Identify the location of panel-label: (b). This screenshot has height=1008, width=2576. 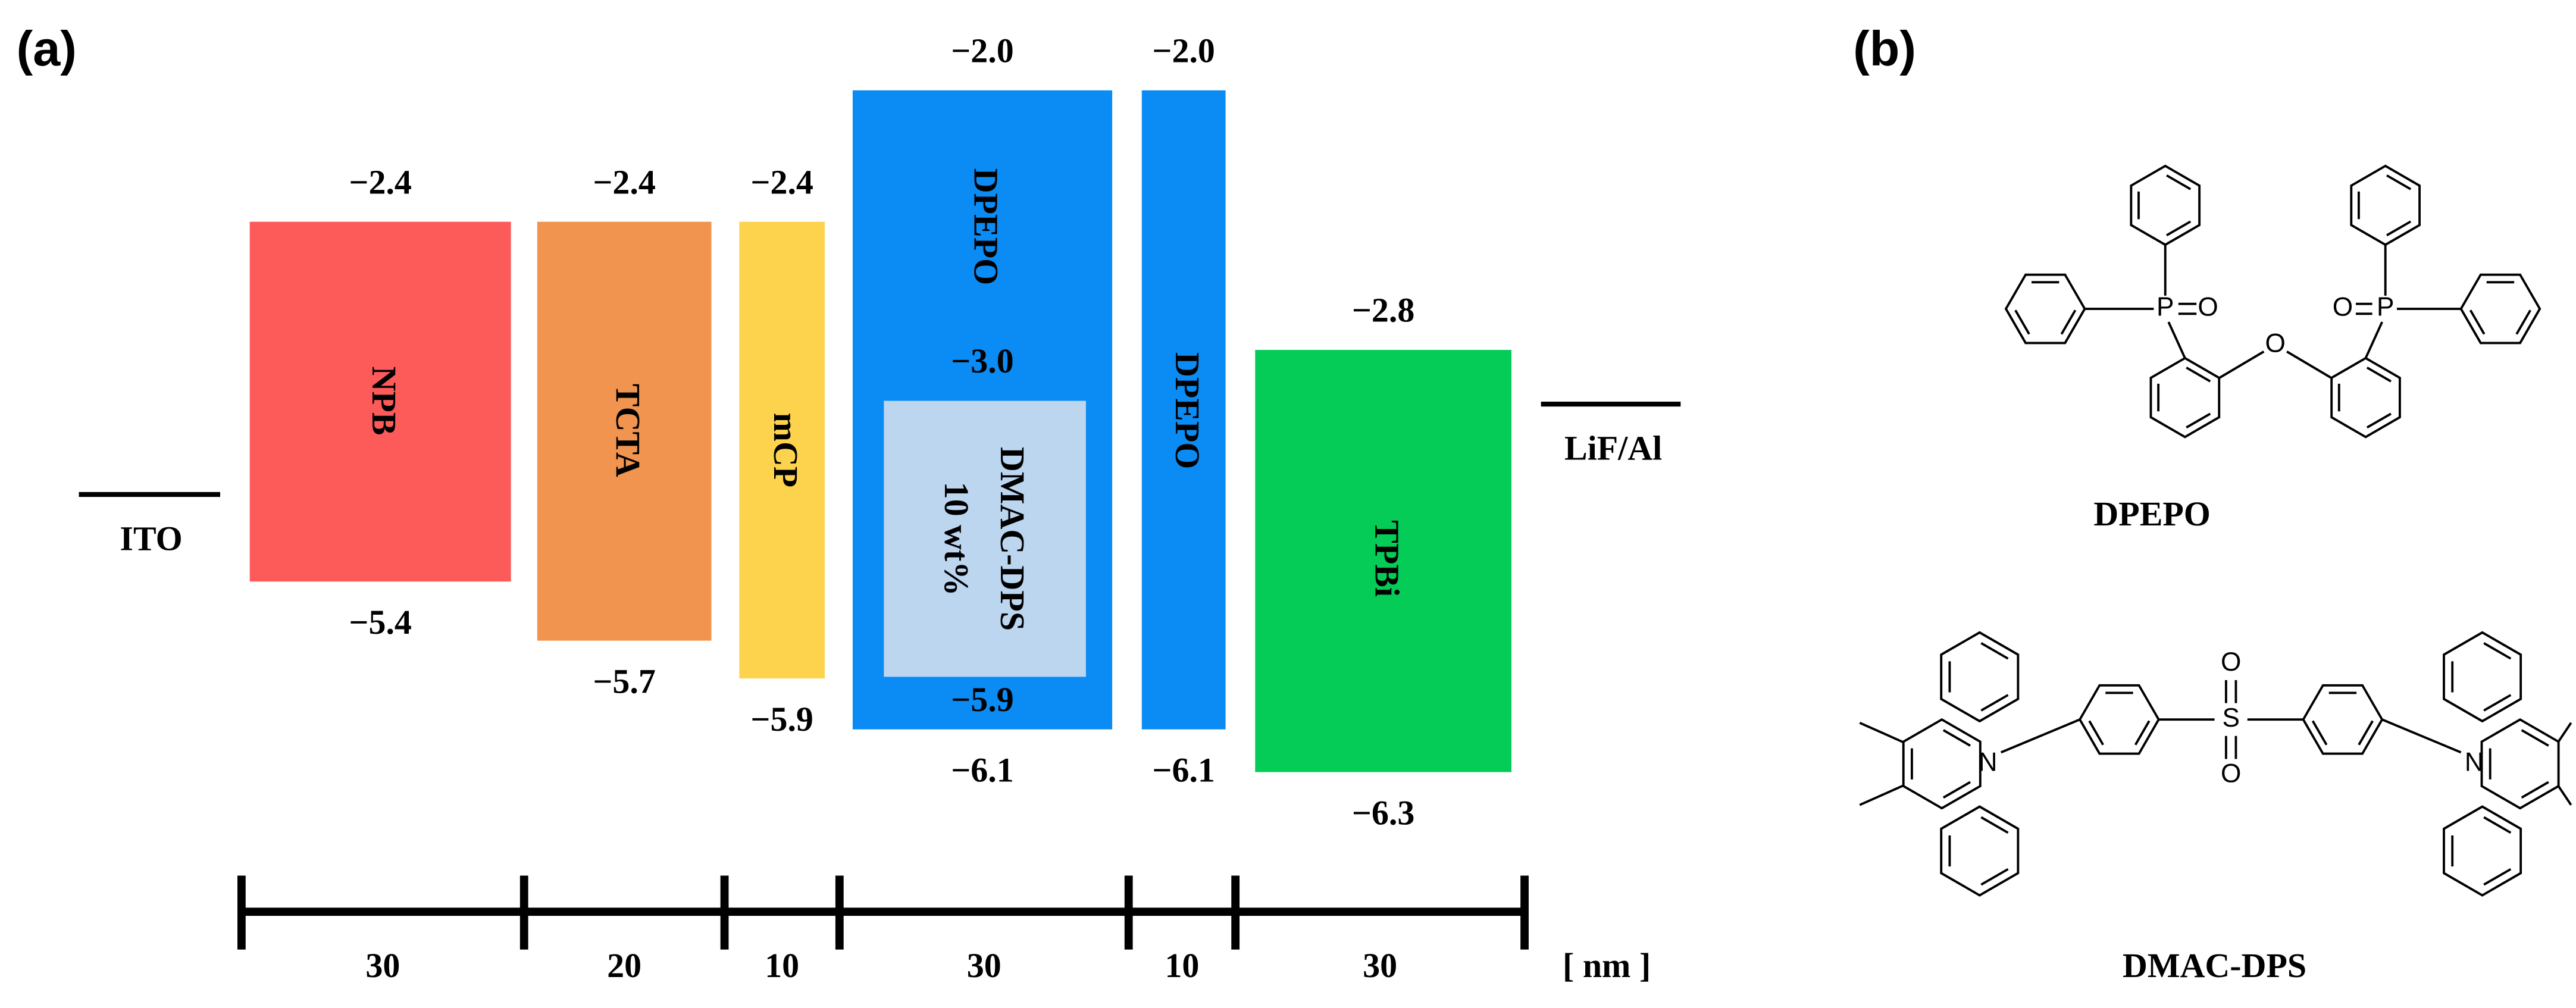
(1884, 48).